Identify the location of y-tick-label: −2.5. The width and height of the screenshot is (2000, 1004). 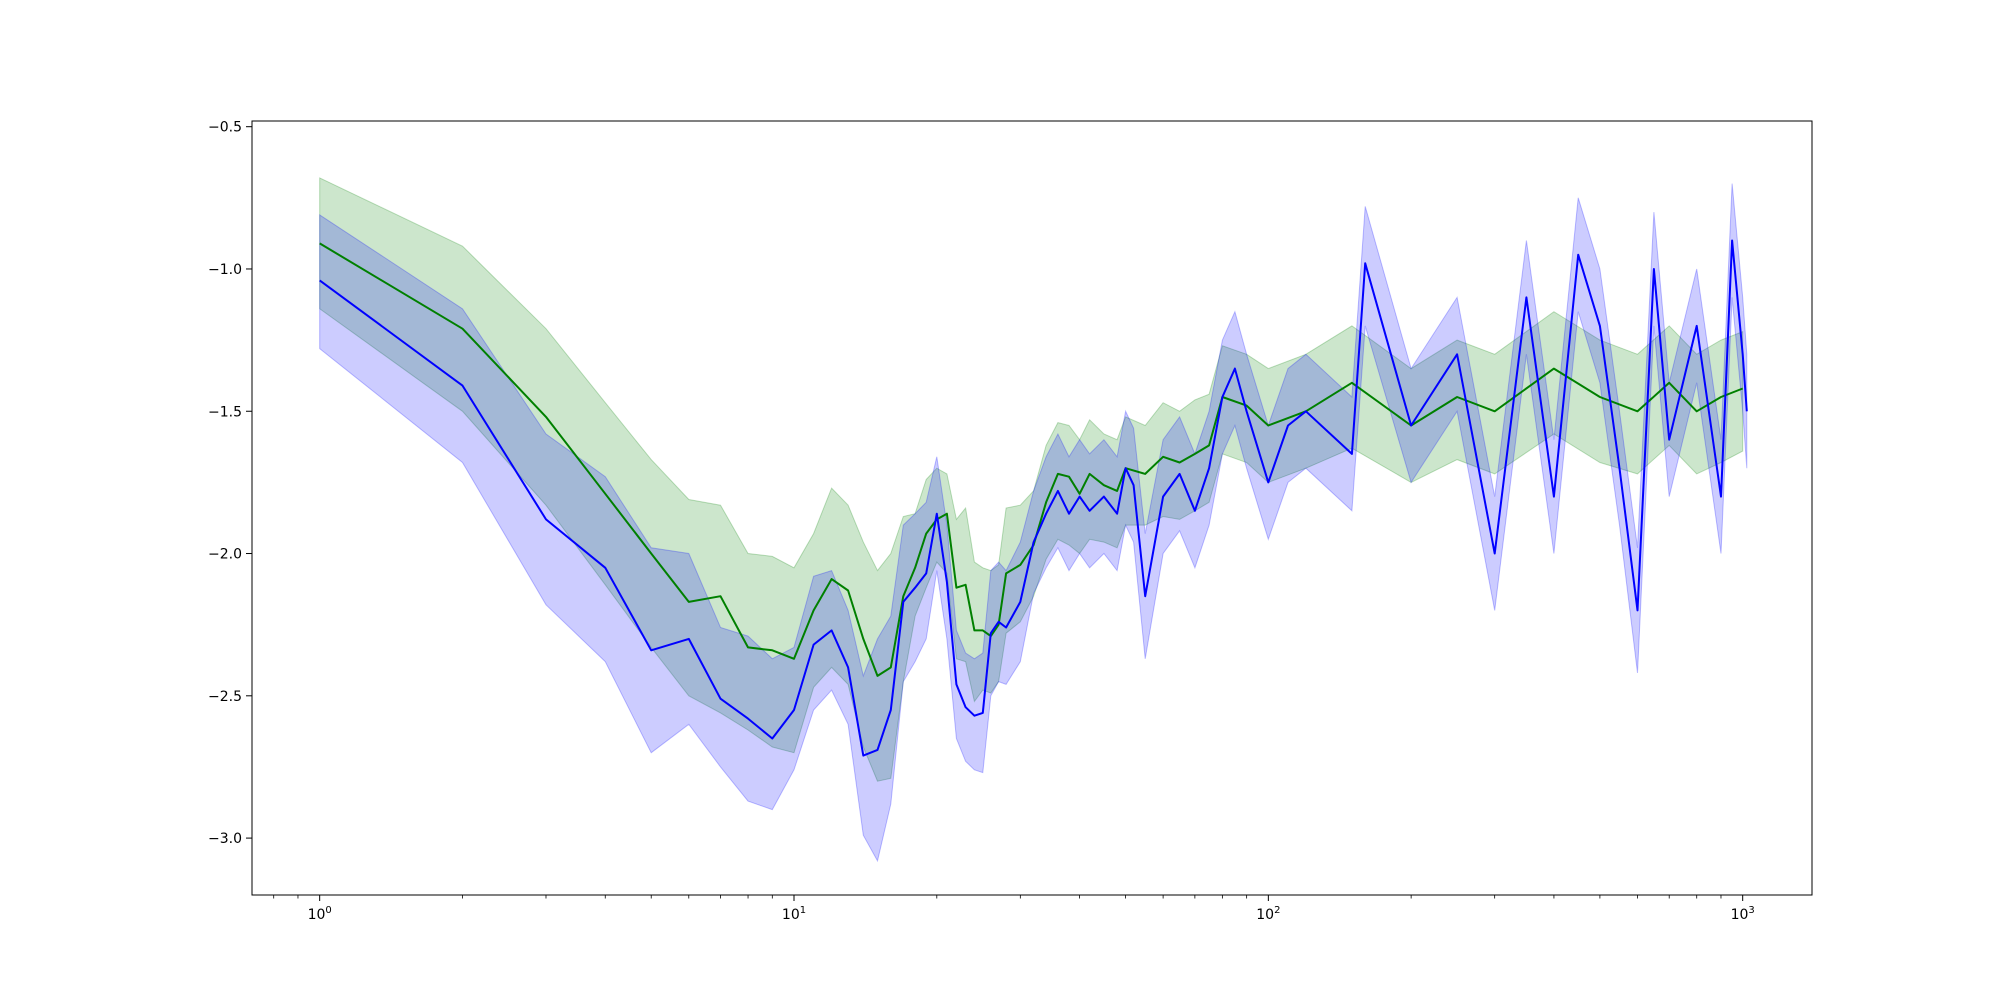
(225, 697).